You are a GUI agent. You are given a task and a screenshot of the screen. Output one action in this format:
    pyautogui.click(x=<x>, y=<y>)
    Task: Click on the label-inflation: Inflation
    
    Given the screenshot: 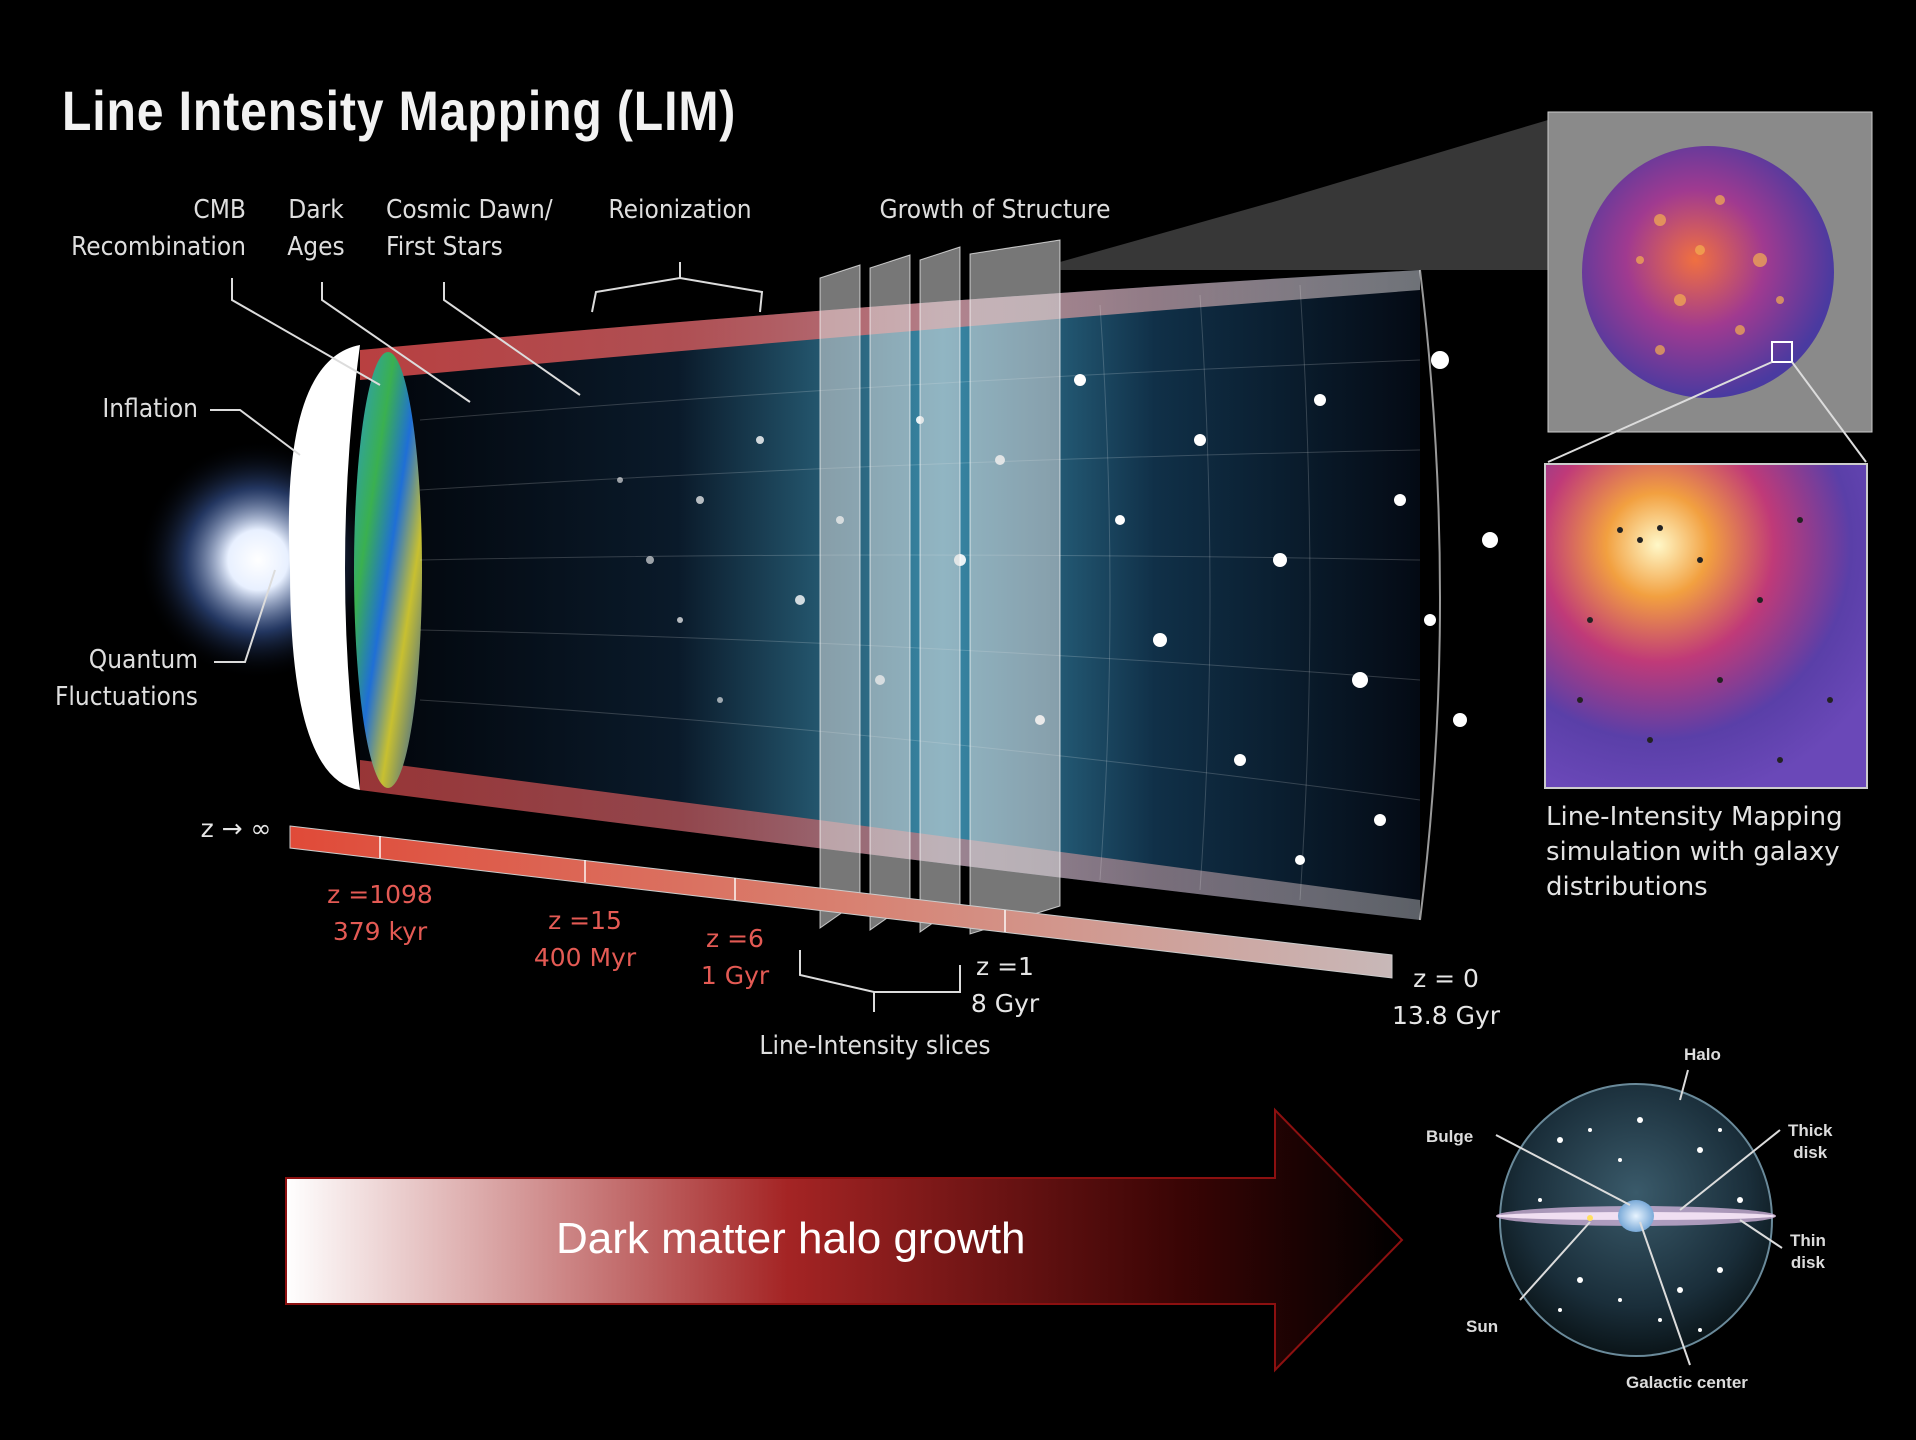 What is the action you would take?
    pyautogui.click(x=150, y=409)
    